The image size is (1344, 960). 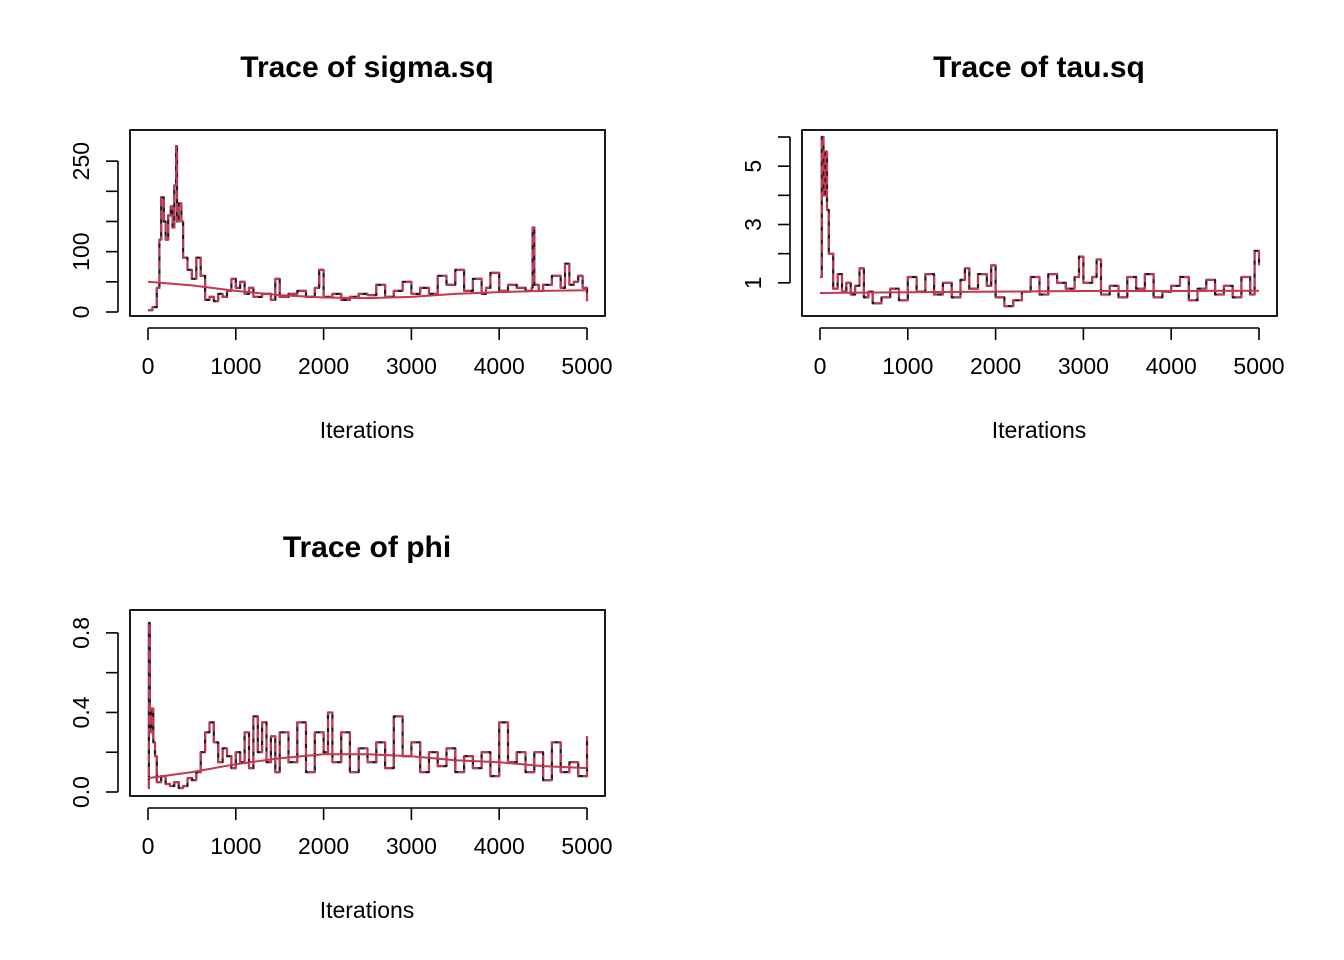 What do you see at coordinates (81, 312) in the screenshot?
I see `y-tick-label: 0` at bounding box center [81, 312].